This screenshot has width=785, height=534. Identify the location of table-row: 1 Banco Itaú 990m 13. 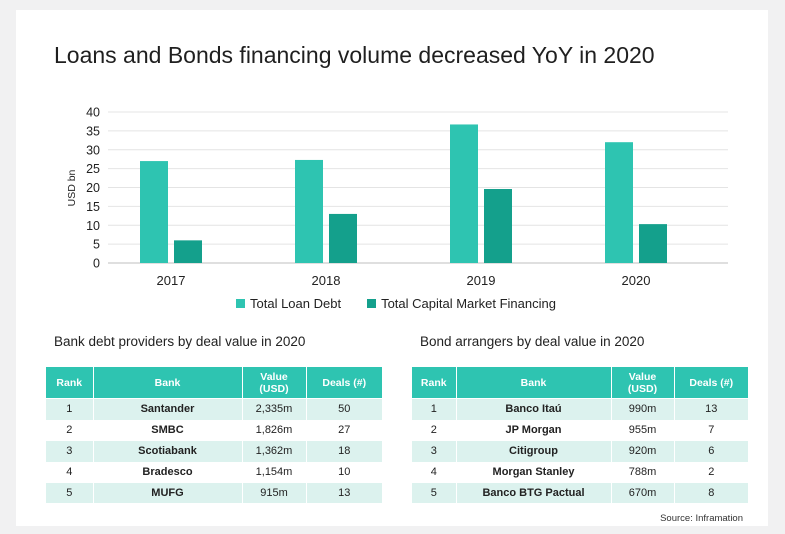
(580, 409).